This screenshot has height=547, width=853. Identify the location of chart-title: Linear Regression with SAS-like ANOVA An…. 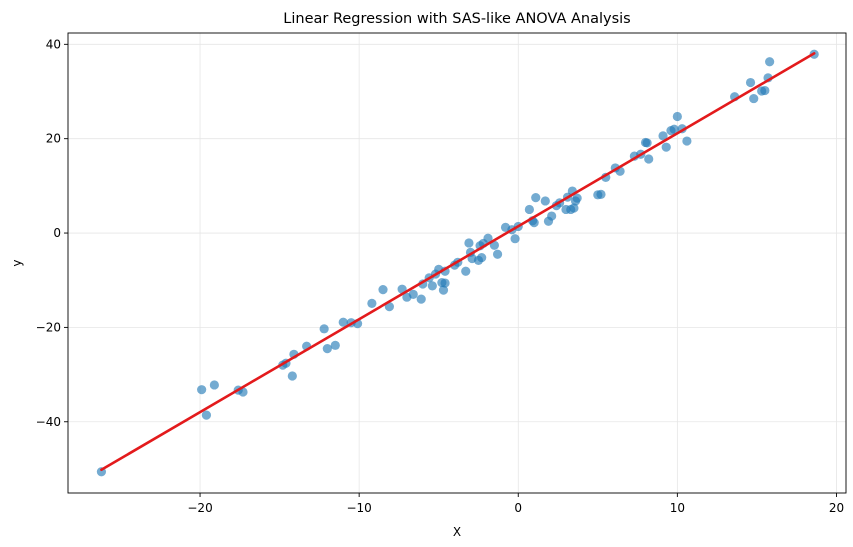
(456, 19).